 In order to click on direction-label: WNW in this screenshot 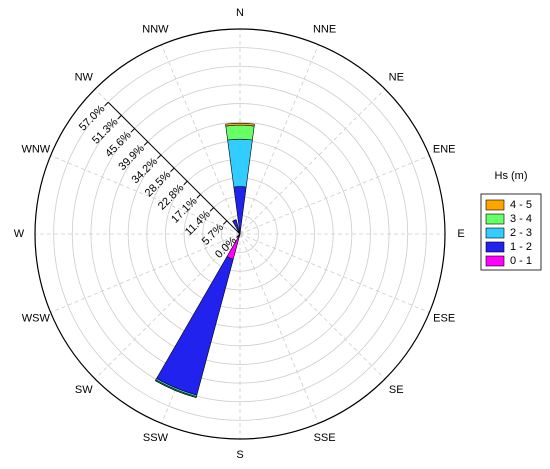, I will do `click(35, 149)`.